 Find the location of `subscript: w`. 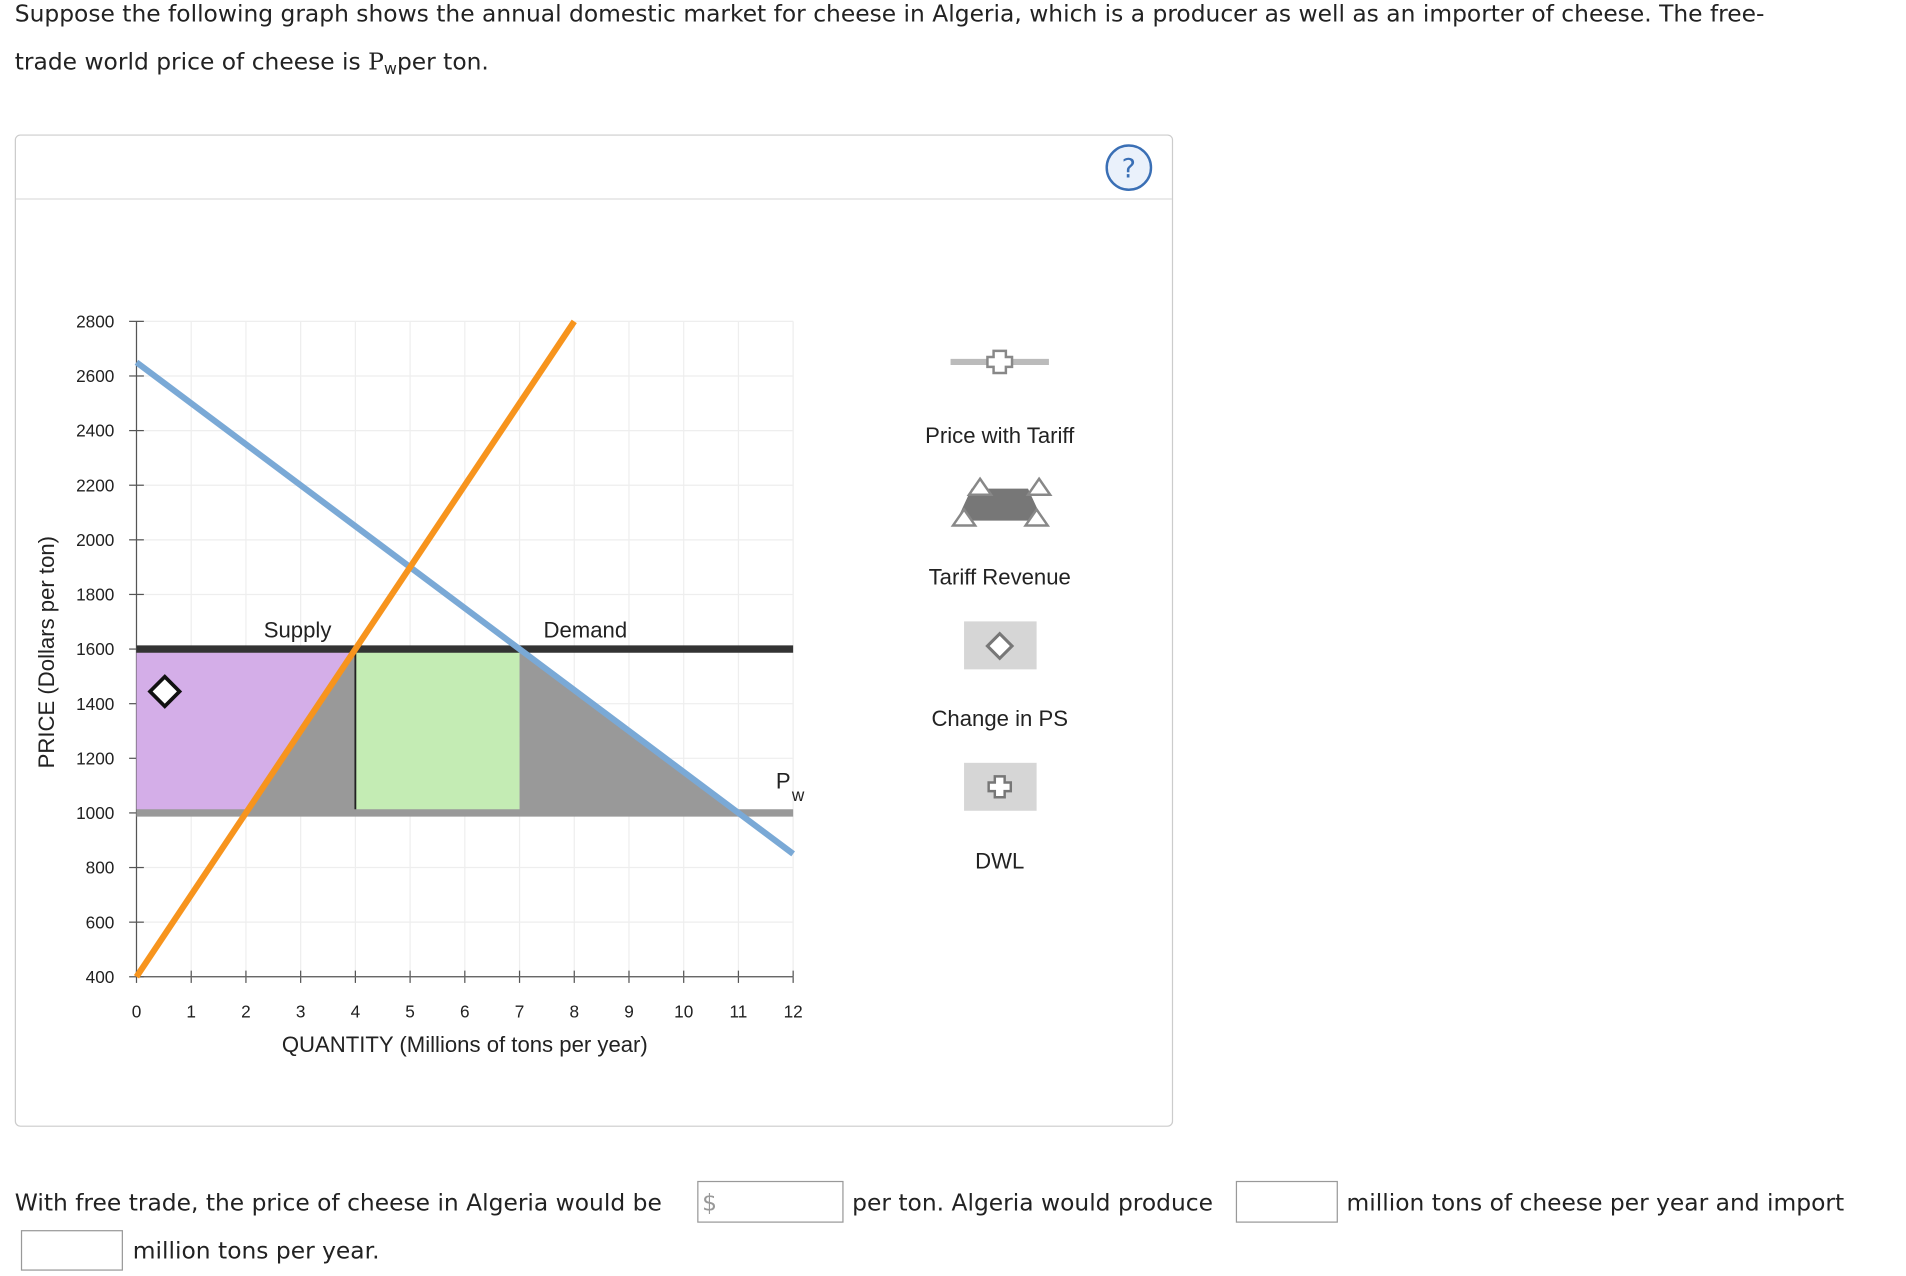

subscript: w is located at coordinates (390, 68).